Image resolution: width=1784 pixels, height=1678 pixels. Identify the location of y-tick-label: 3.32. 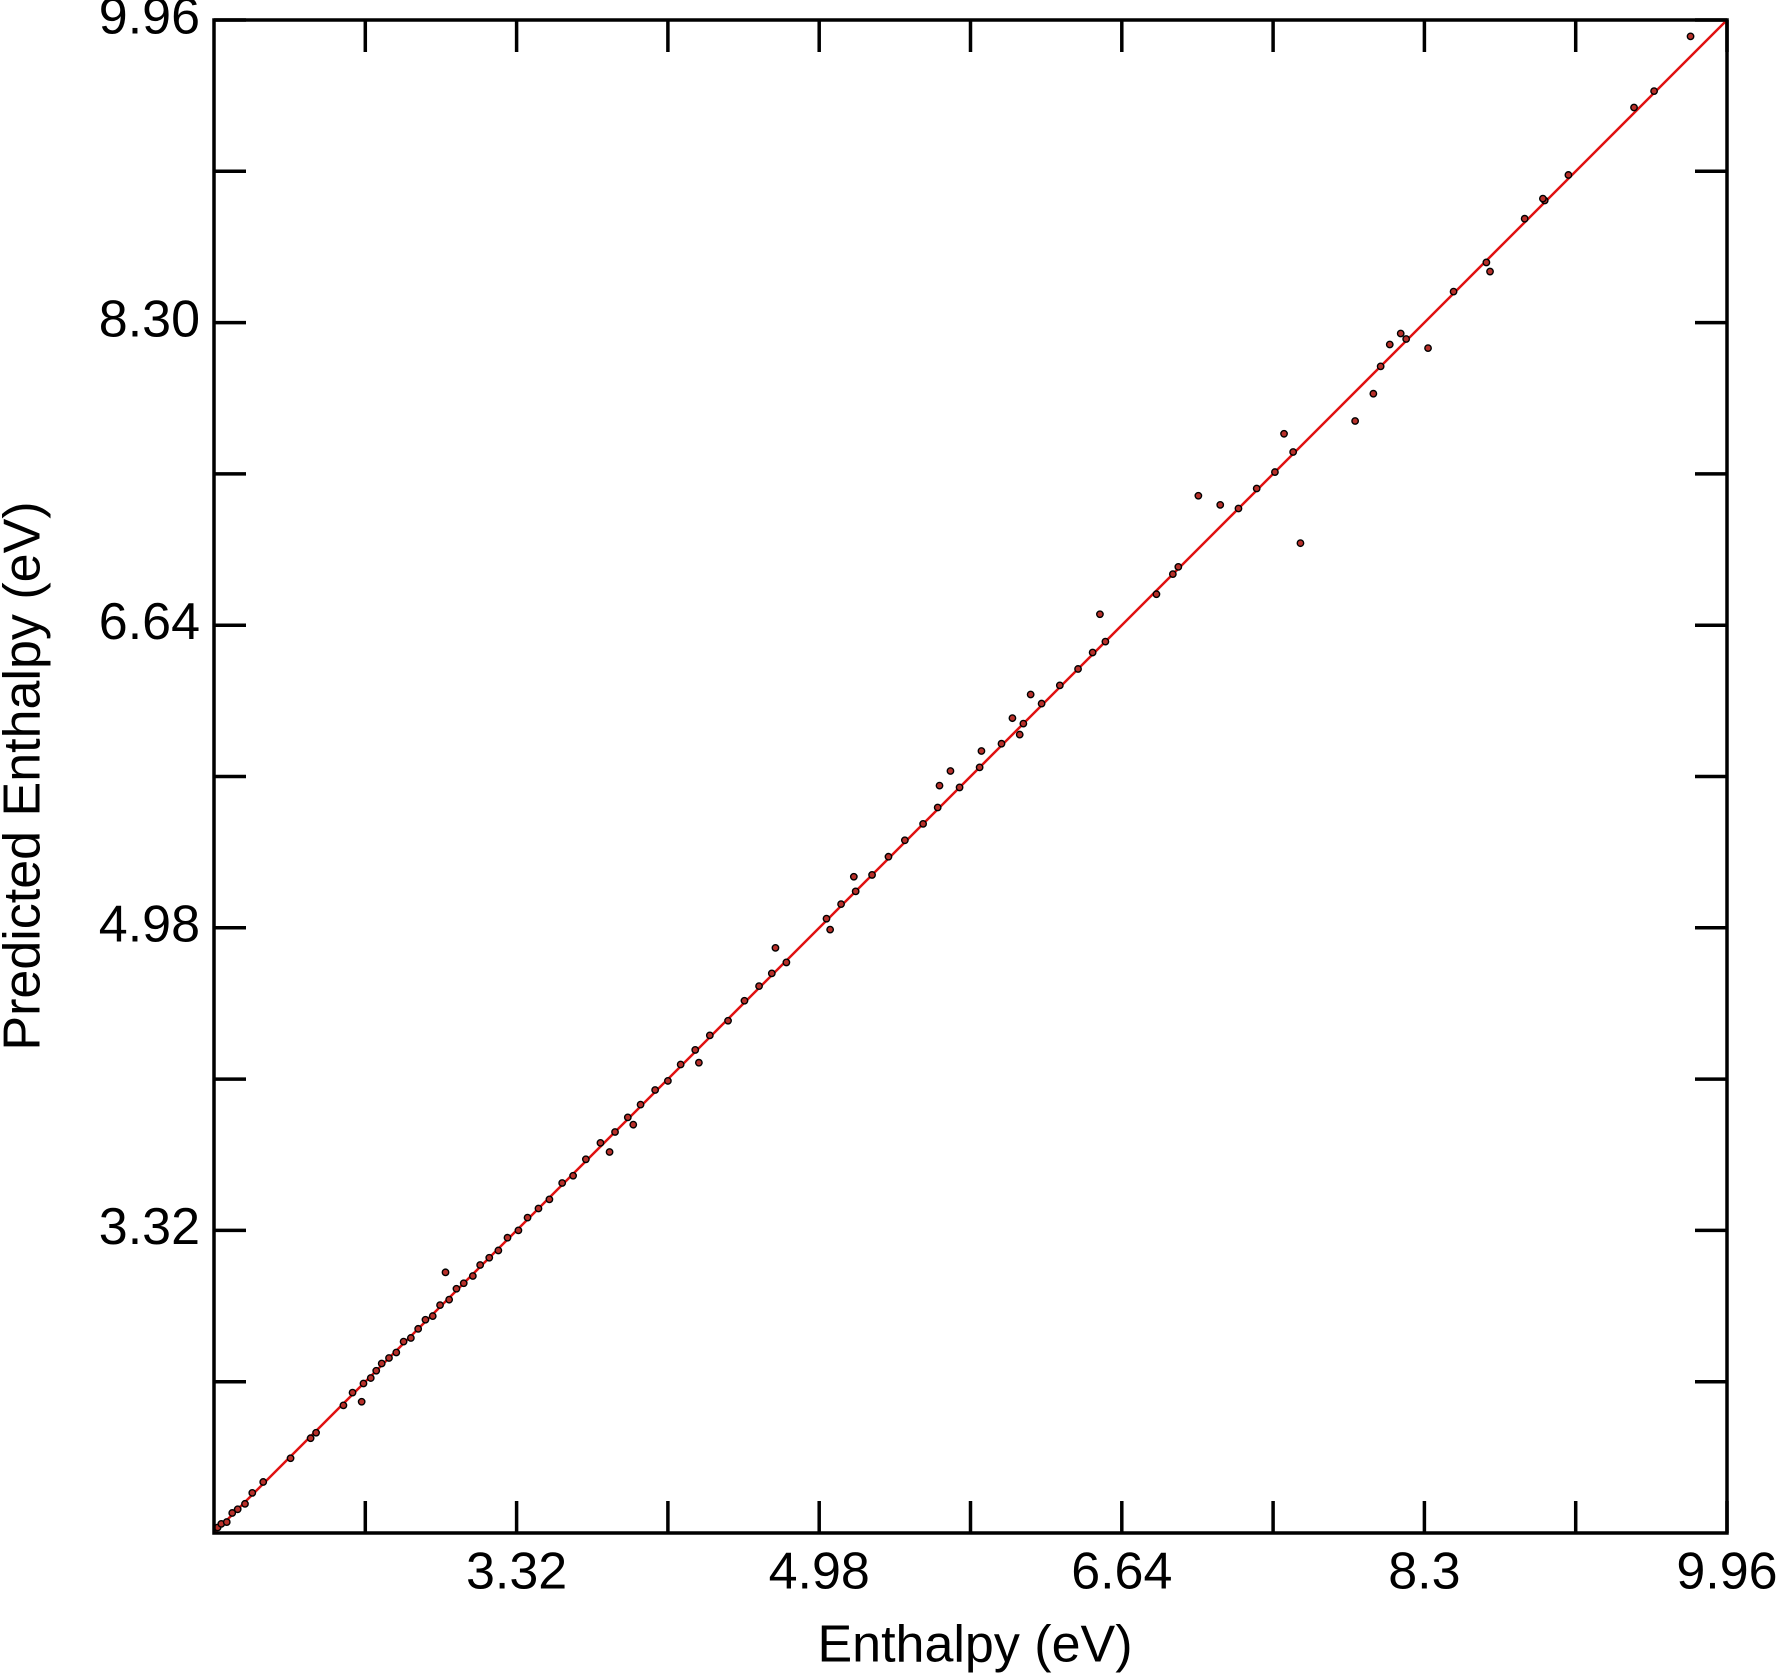
(149, 1227).